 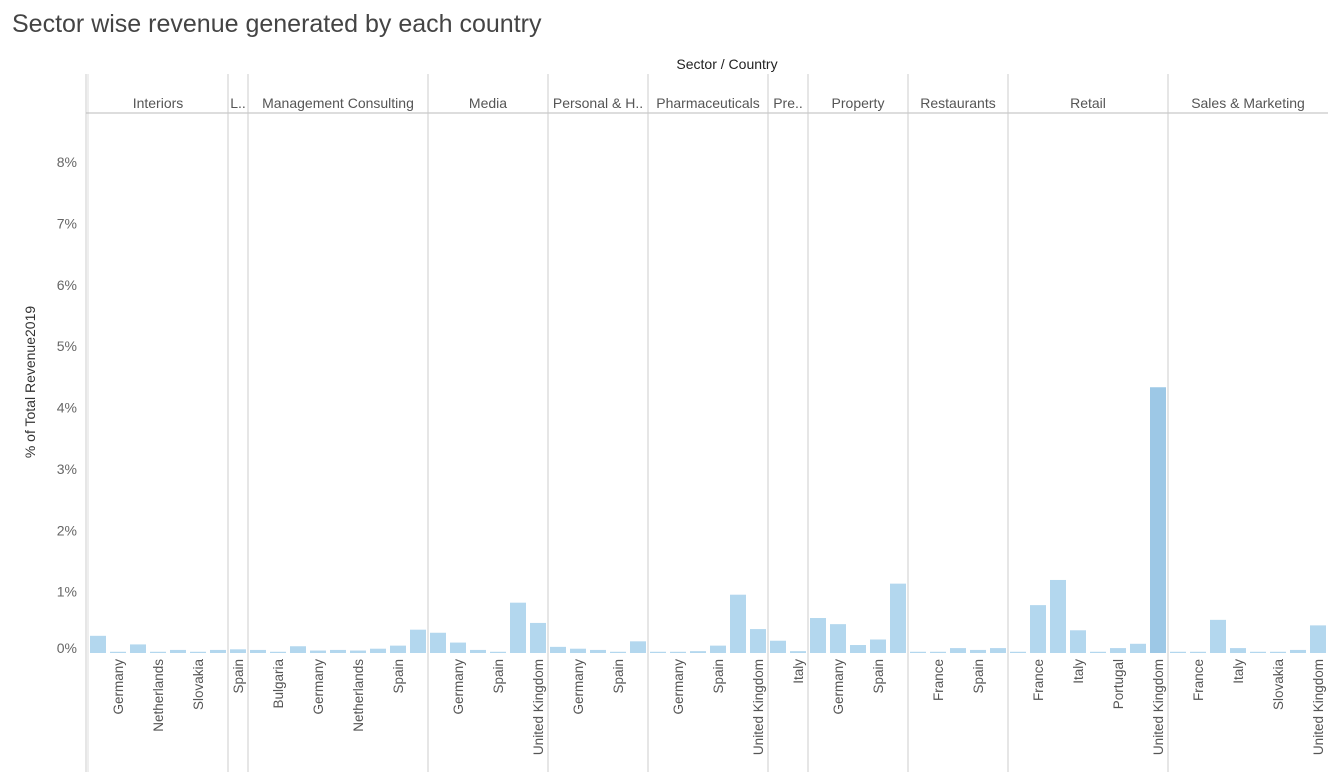 I want to click on y-axis-label: % of Total Revenue2019, so click(x=30, y=382).